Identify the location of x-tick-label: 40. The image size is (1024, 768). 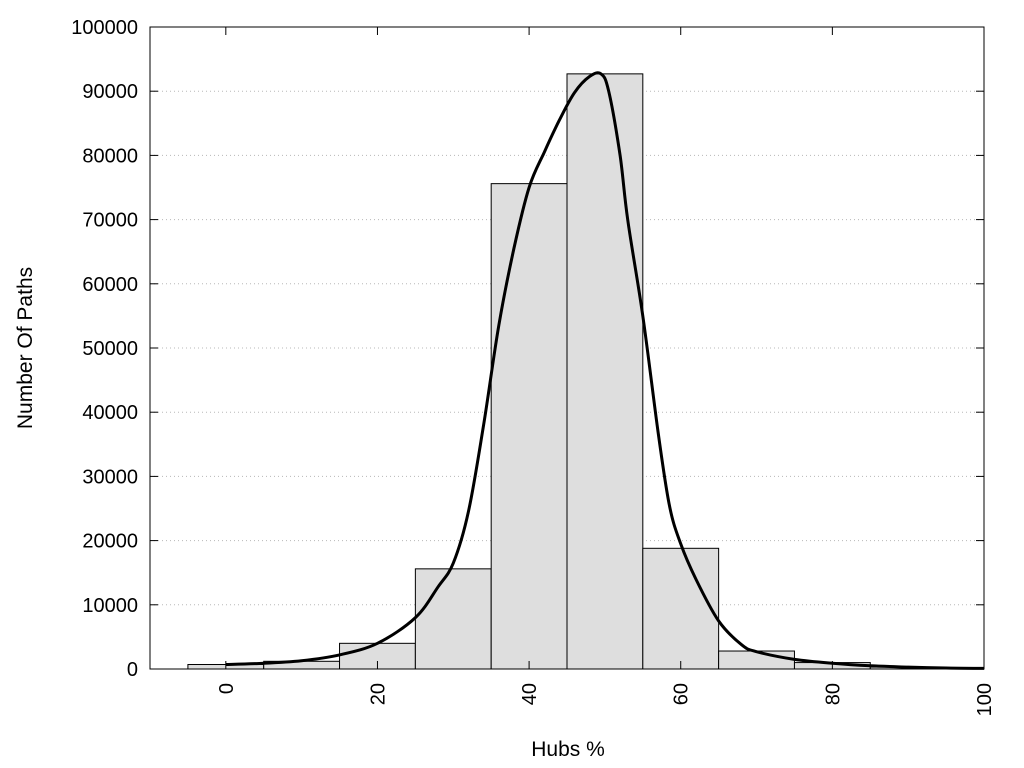
(530, 694).